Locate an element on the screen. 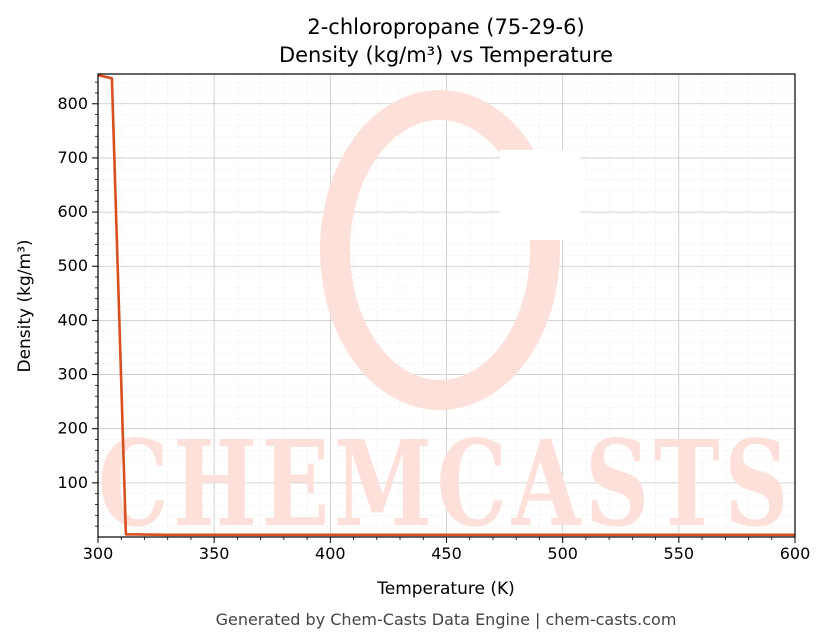  y-axis-label: Density (kg/m³) is located at coordinates (25, 305).